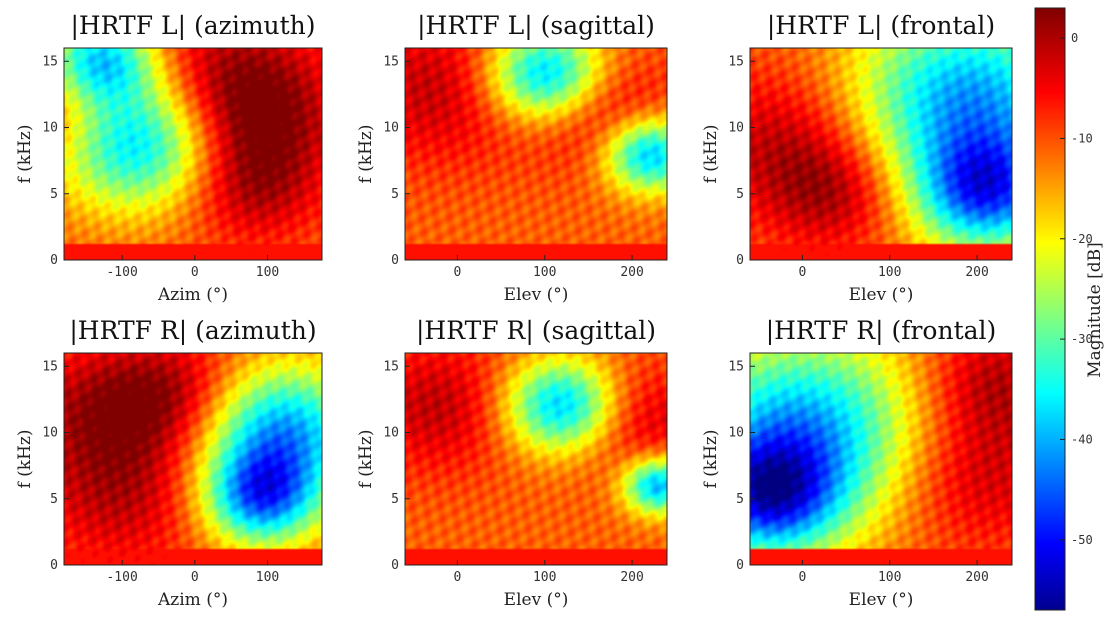 The image size is (1116, 617). Describe the element at coordinates (1069, 309) in the screenshot. I see `colorbar: 0 -10 -20 -30 -40 -50 Magnitude [dB]` at that location.